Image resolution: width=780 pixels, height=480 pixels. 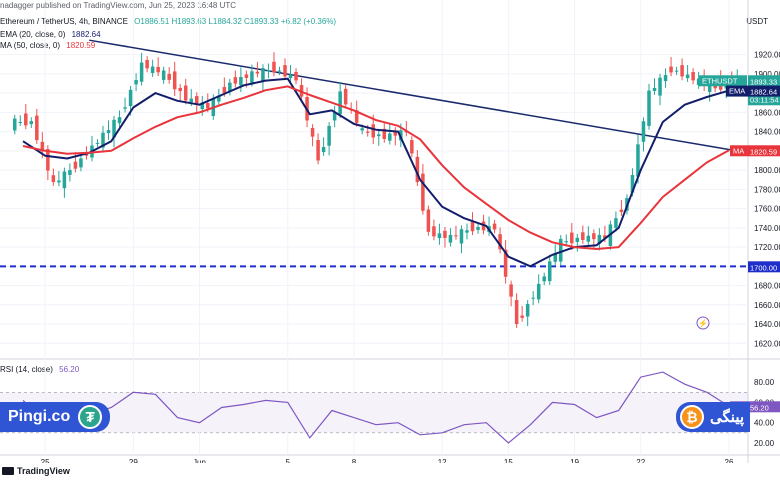 What do you see at coordinates (90, 417) in the screenshot?
I see `tether-icon: ₮` at bounding box center [90, 417].